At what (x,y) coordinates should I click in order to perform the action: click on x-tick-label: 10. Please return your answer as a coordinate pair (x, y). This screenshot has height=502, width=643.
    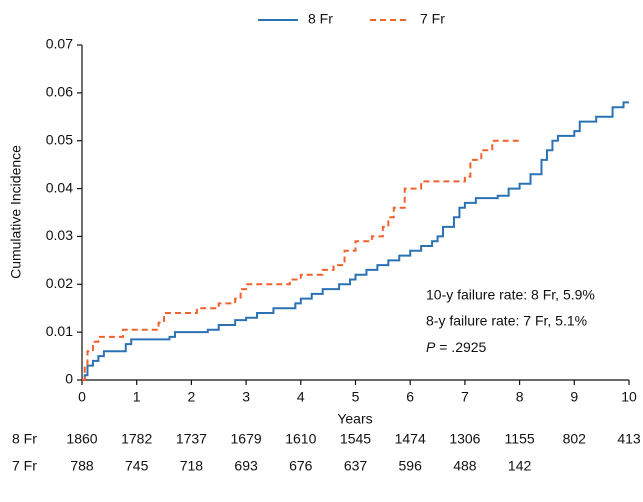
    Looking at the image, I should click on (629, 397).